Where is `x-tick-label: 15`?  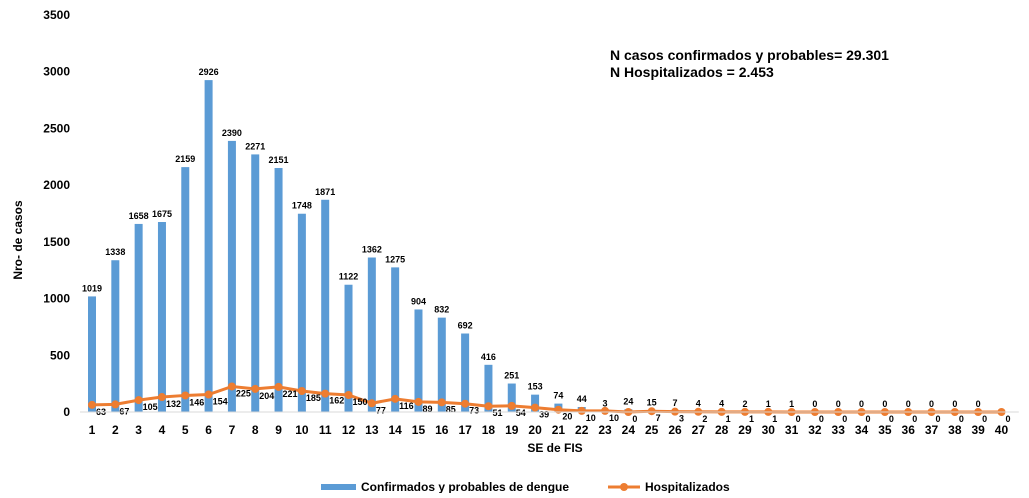
x-tick-label: 15 is located at coordinates (419, 430).